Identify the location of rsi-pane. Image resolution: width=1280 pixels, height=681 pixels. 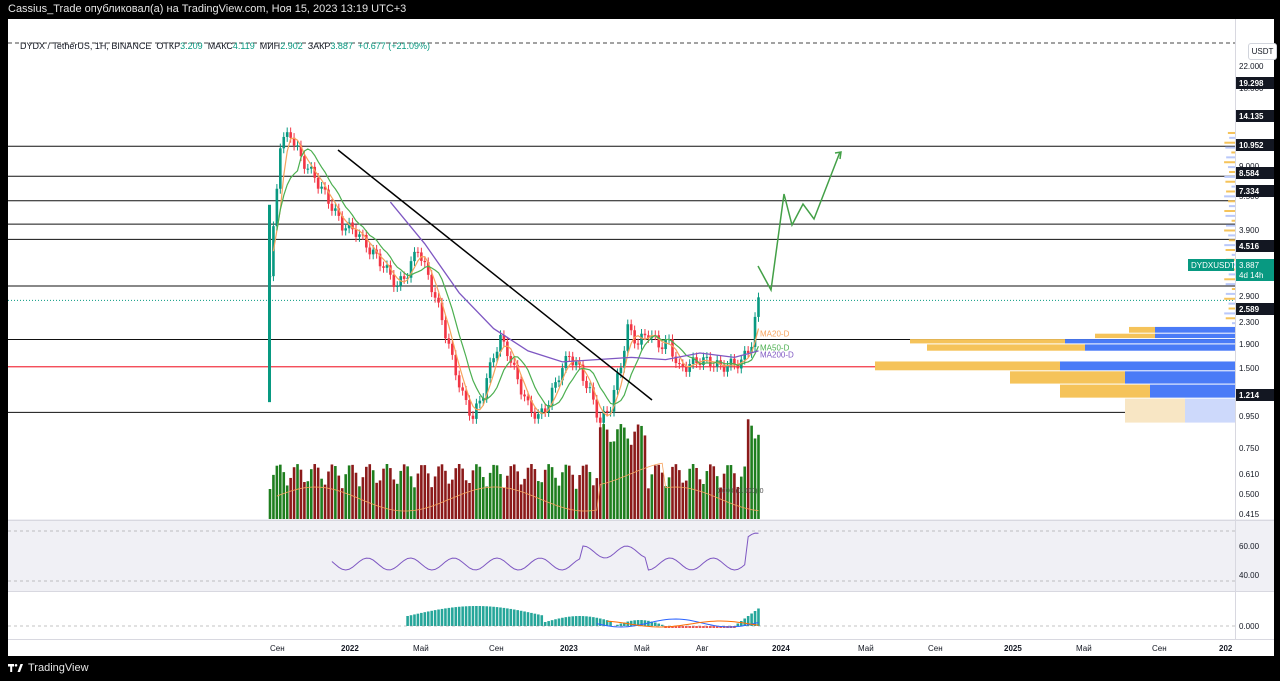
(621, 556).